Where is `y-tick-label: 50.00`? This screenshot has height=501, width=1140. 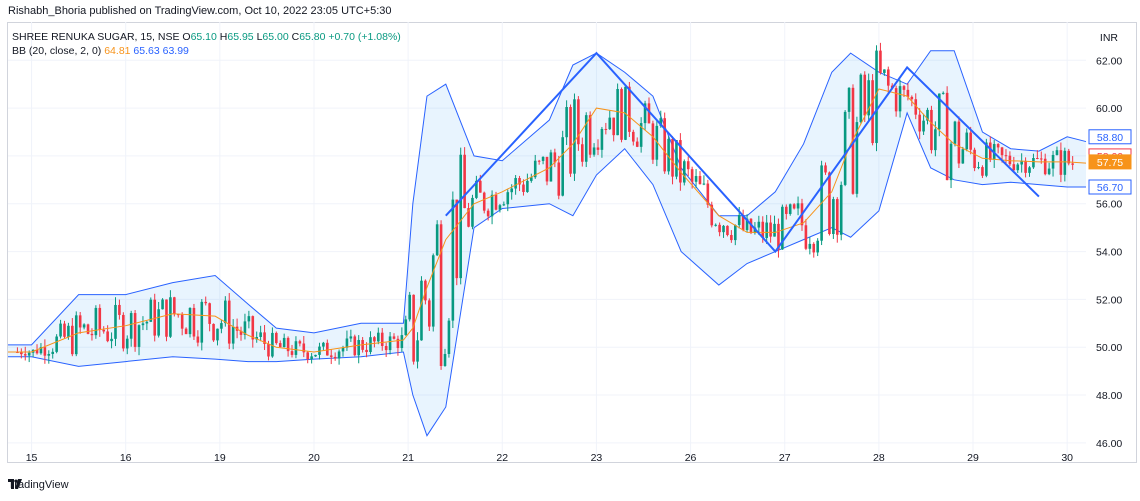 y-tick-label: 50.00 is located at coordinates (1109, 348).